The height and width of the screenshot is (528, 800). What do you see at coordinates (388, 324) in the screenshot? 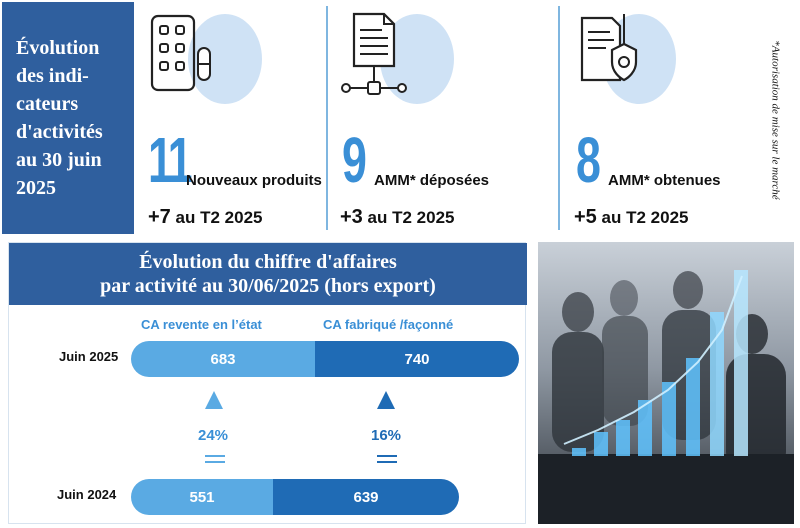
I see `legend-manufactured: CA fabriqué /façonné` at bounding box center [388, 324].